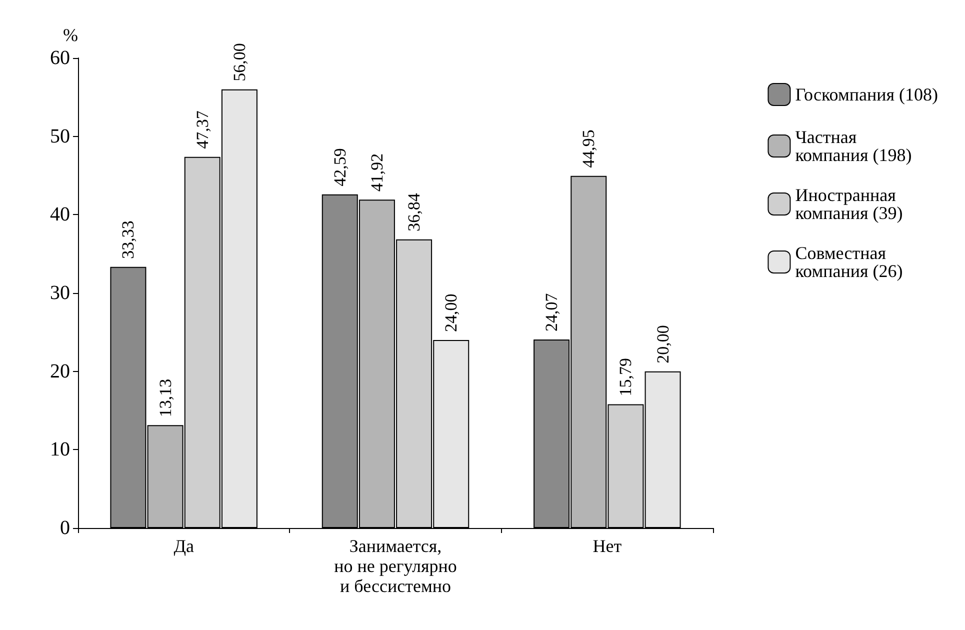 This screenshot has width=965, height=630. Describe the element at coordinates (552, 312) in the screenshot. I see `data-label: 24,07` at that location.